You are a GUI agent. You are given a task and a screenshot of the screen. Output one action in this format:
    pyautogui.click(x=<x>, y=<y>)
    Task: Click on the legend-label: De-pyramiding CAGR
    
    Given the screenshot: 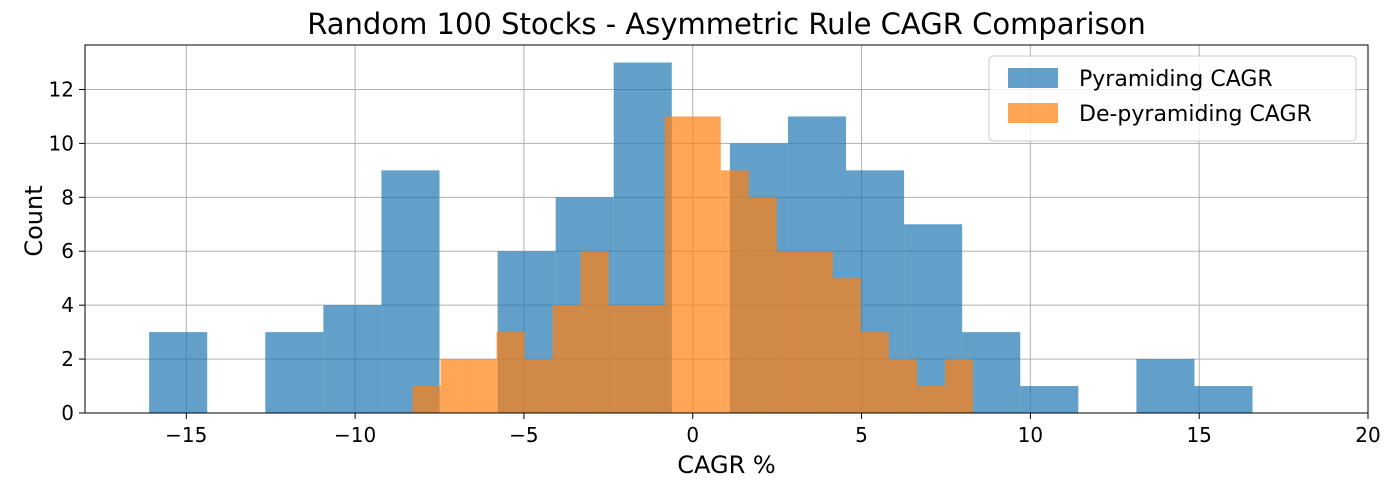 What is the action you would take?
    pyautogui.click(x=1195, y=114)
    